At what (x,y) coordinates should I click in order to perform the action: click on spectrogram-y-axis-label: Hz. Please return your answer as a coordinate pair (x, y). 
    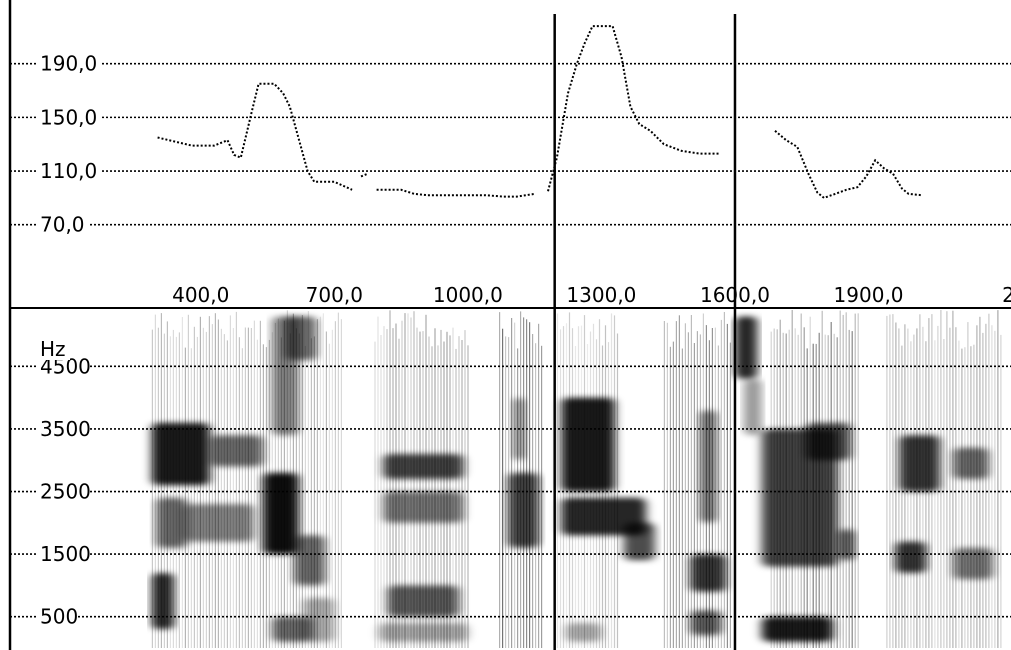
    Looking at the image, I should click on (53, 349).